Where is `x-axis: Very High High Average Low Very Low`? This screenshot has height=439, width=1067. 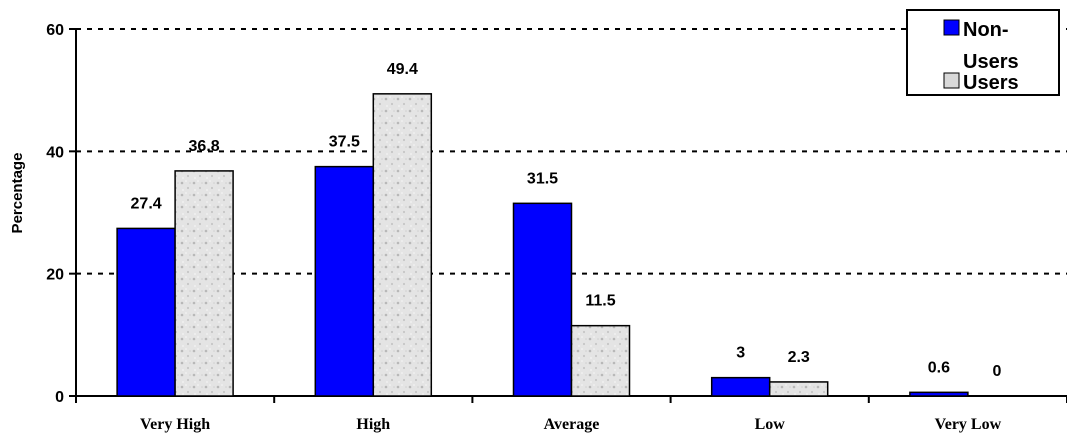
x-axis: Very High High Average Low Very Low is located at coordinates (571, 414).